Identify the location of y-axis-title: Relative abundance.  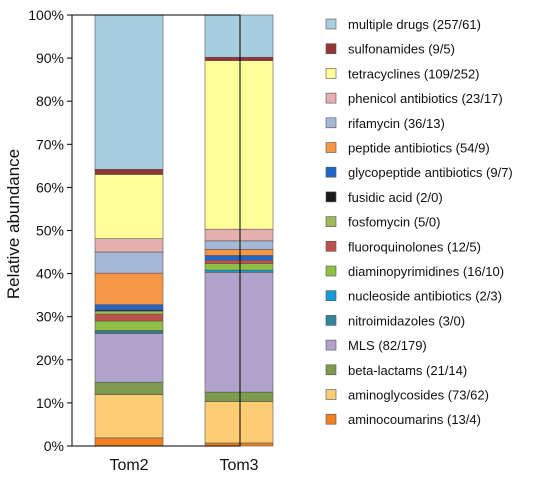
(13, 224).